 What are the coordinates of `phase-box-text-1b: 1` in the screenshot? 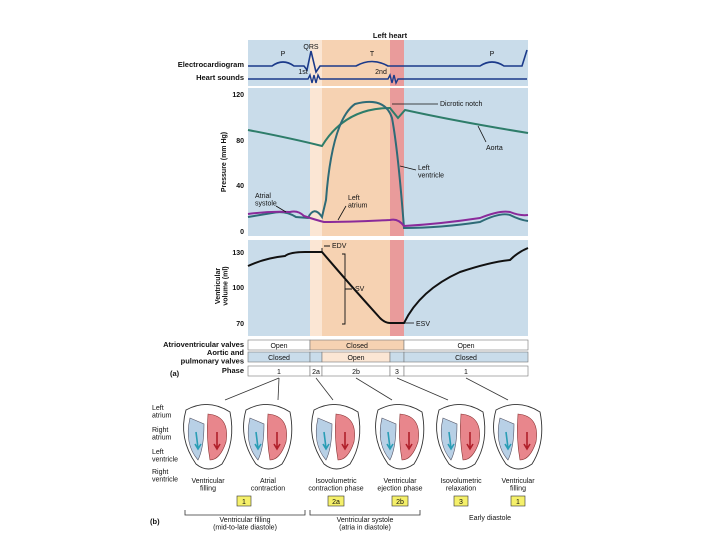 It's located at (518, 502).